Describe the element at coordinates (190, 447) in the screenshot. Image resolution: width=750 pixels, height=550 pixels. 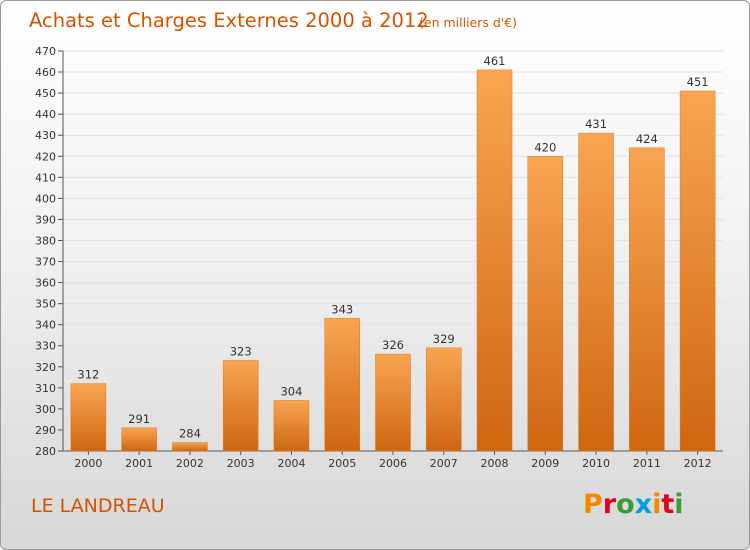
I see `bar-2002` at that location.